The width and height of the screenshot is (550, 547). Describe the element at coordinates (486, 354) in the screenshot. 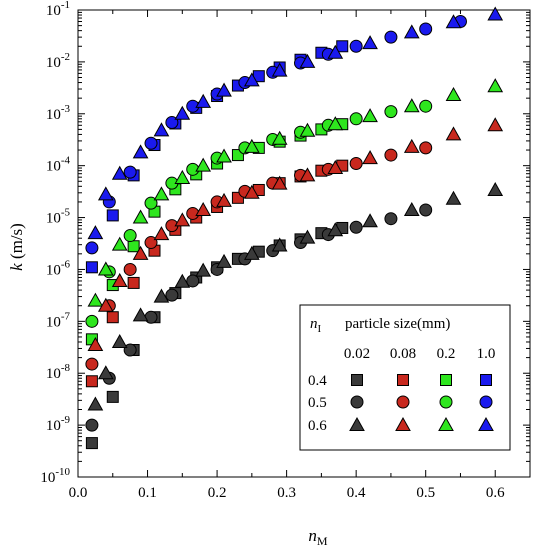

I see `legend-column-label: 1.0` at that location.